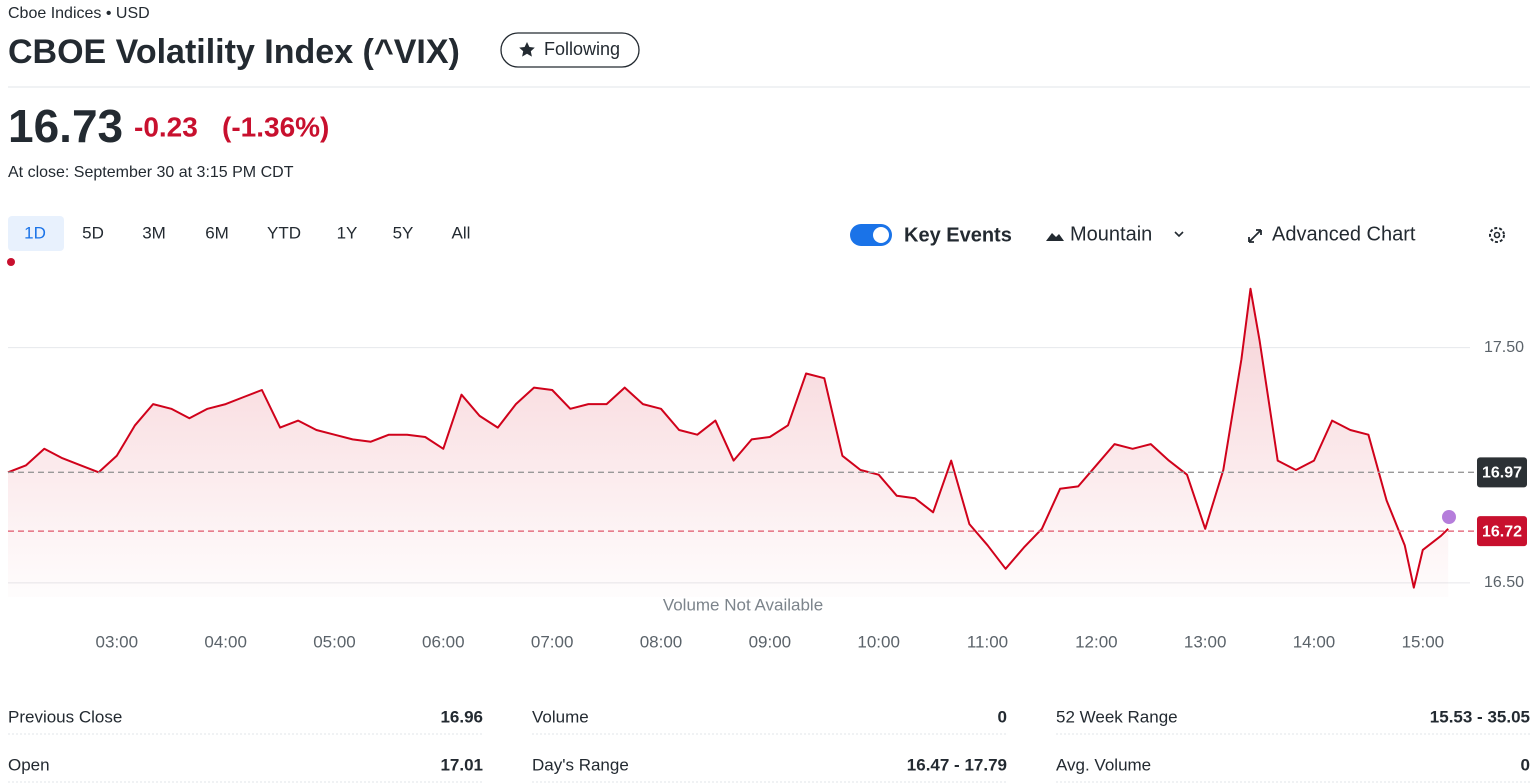 Image resolution: width=1534 pixels, height=783 pixels. What do you see at coordinates (560, 716) in the screenshot?
I see `stat-label: Volume` at bounding box center [560, 716].